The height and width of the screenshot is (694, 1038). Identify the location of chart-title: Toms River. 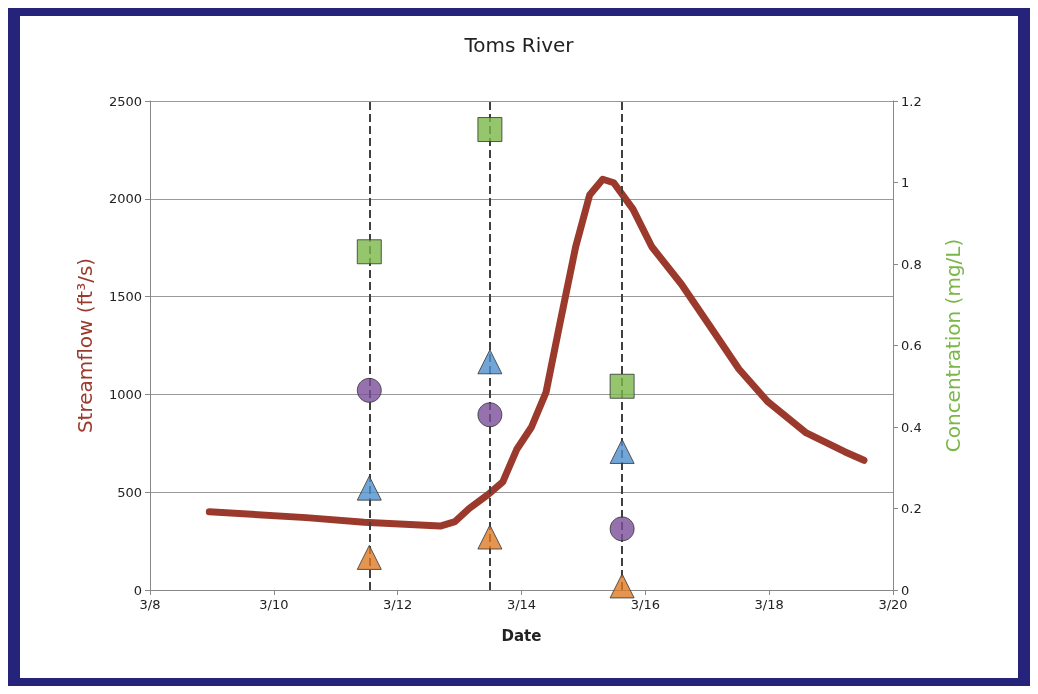
(519, 45).